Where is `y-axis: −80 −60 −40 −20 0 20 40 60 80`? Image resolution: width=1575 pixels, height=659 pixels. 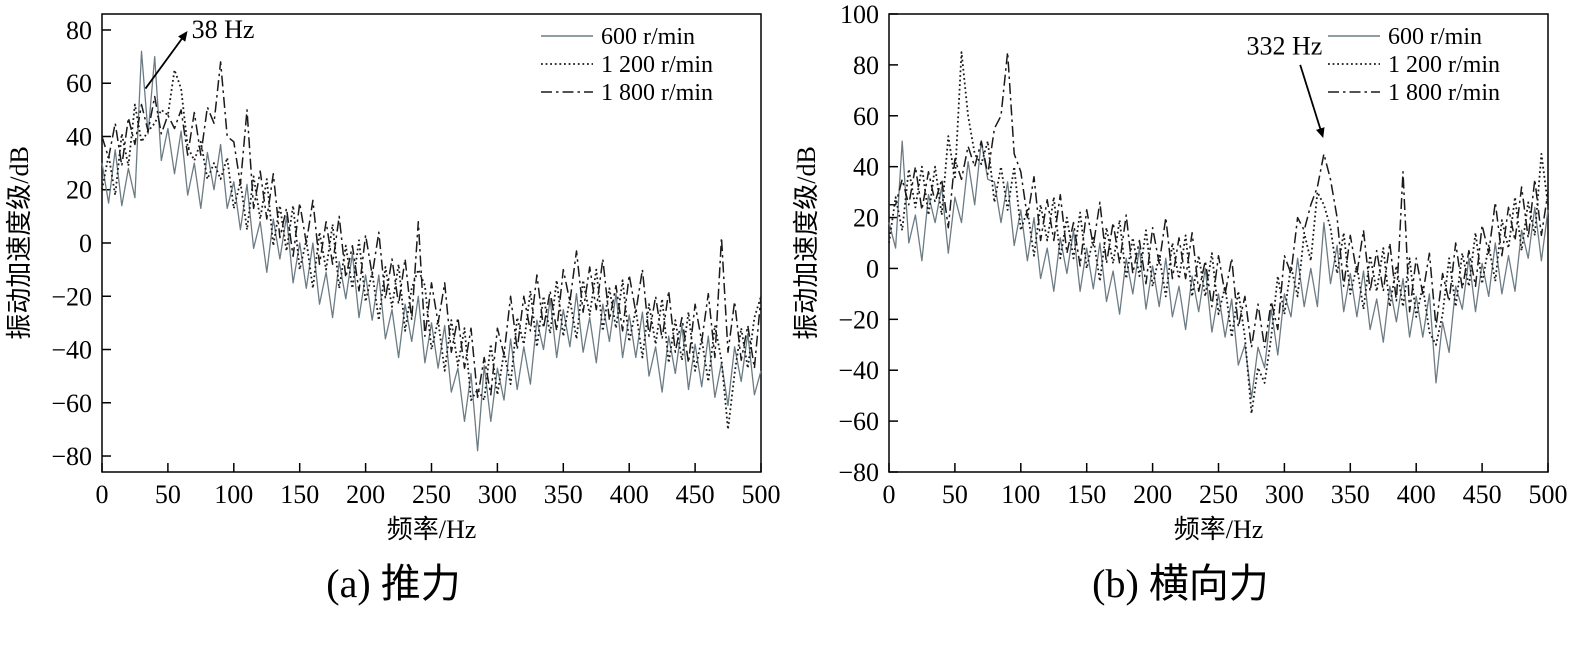
y-axis: −80 −60 −40 −20 0 20 40 60 80 is located at coordinates (81, 243).